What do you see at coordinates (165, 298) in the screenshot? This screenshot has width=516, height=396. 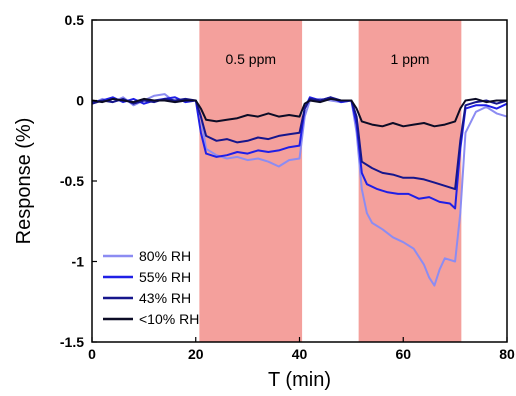 I see `legend-label-2: 43% RH` at bounding box center [165, 298].